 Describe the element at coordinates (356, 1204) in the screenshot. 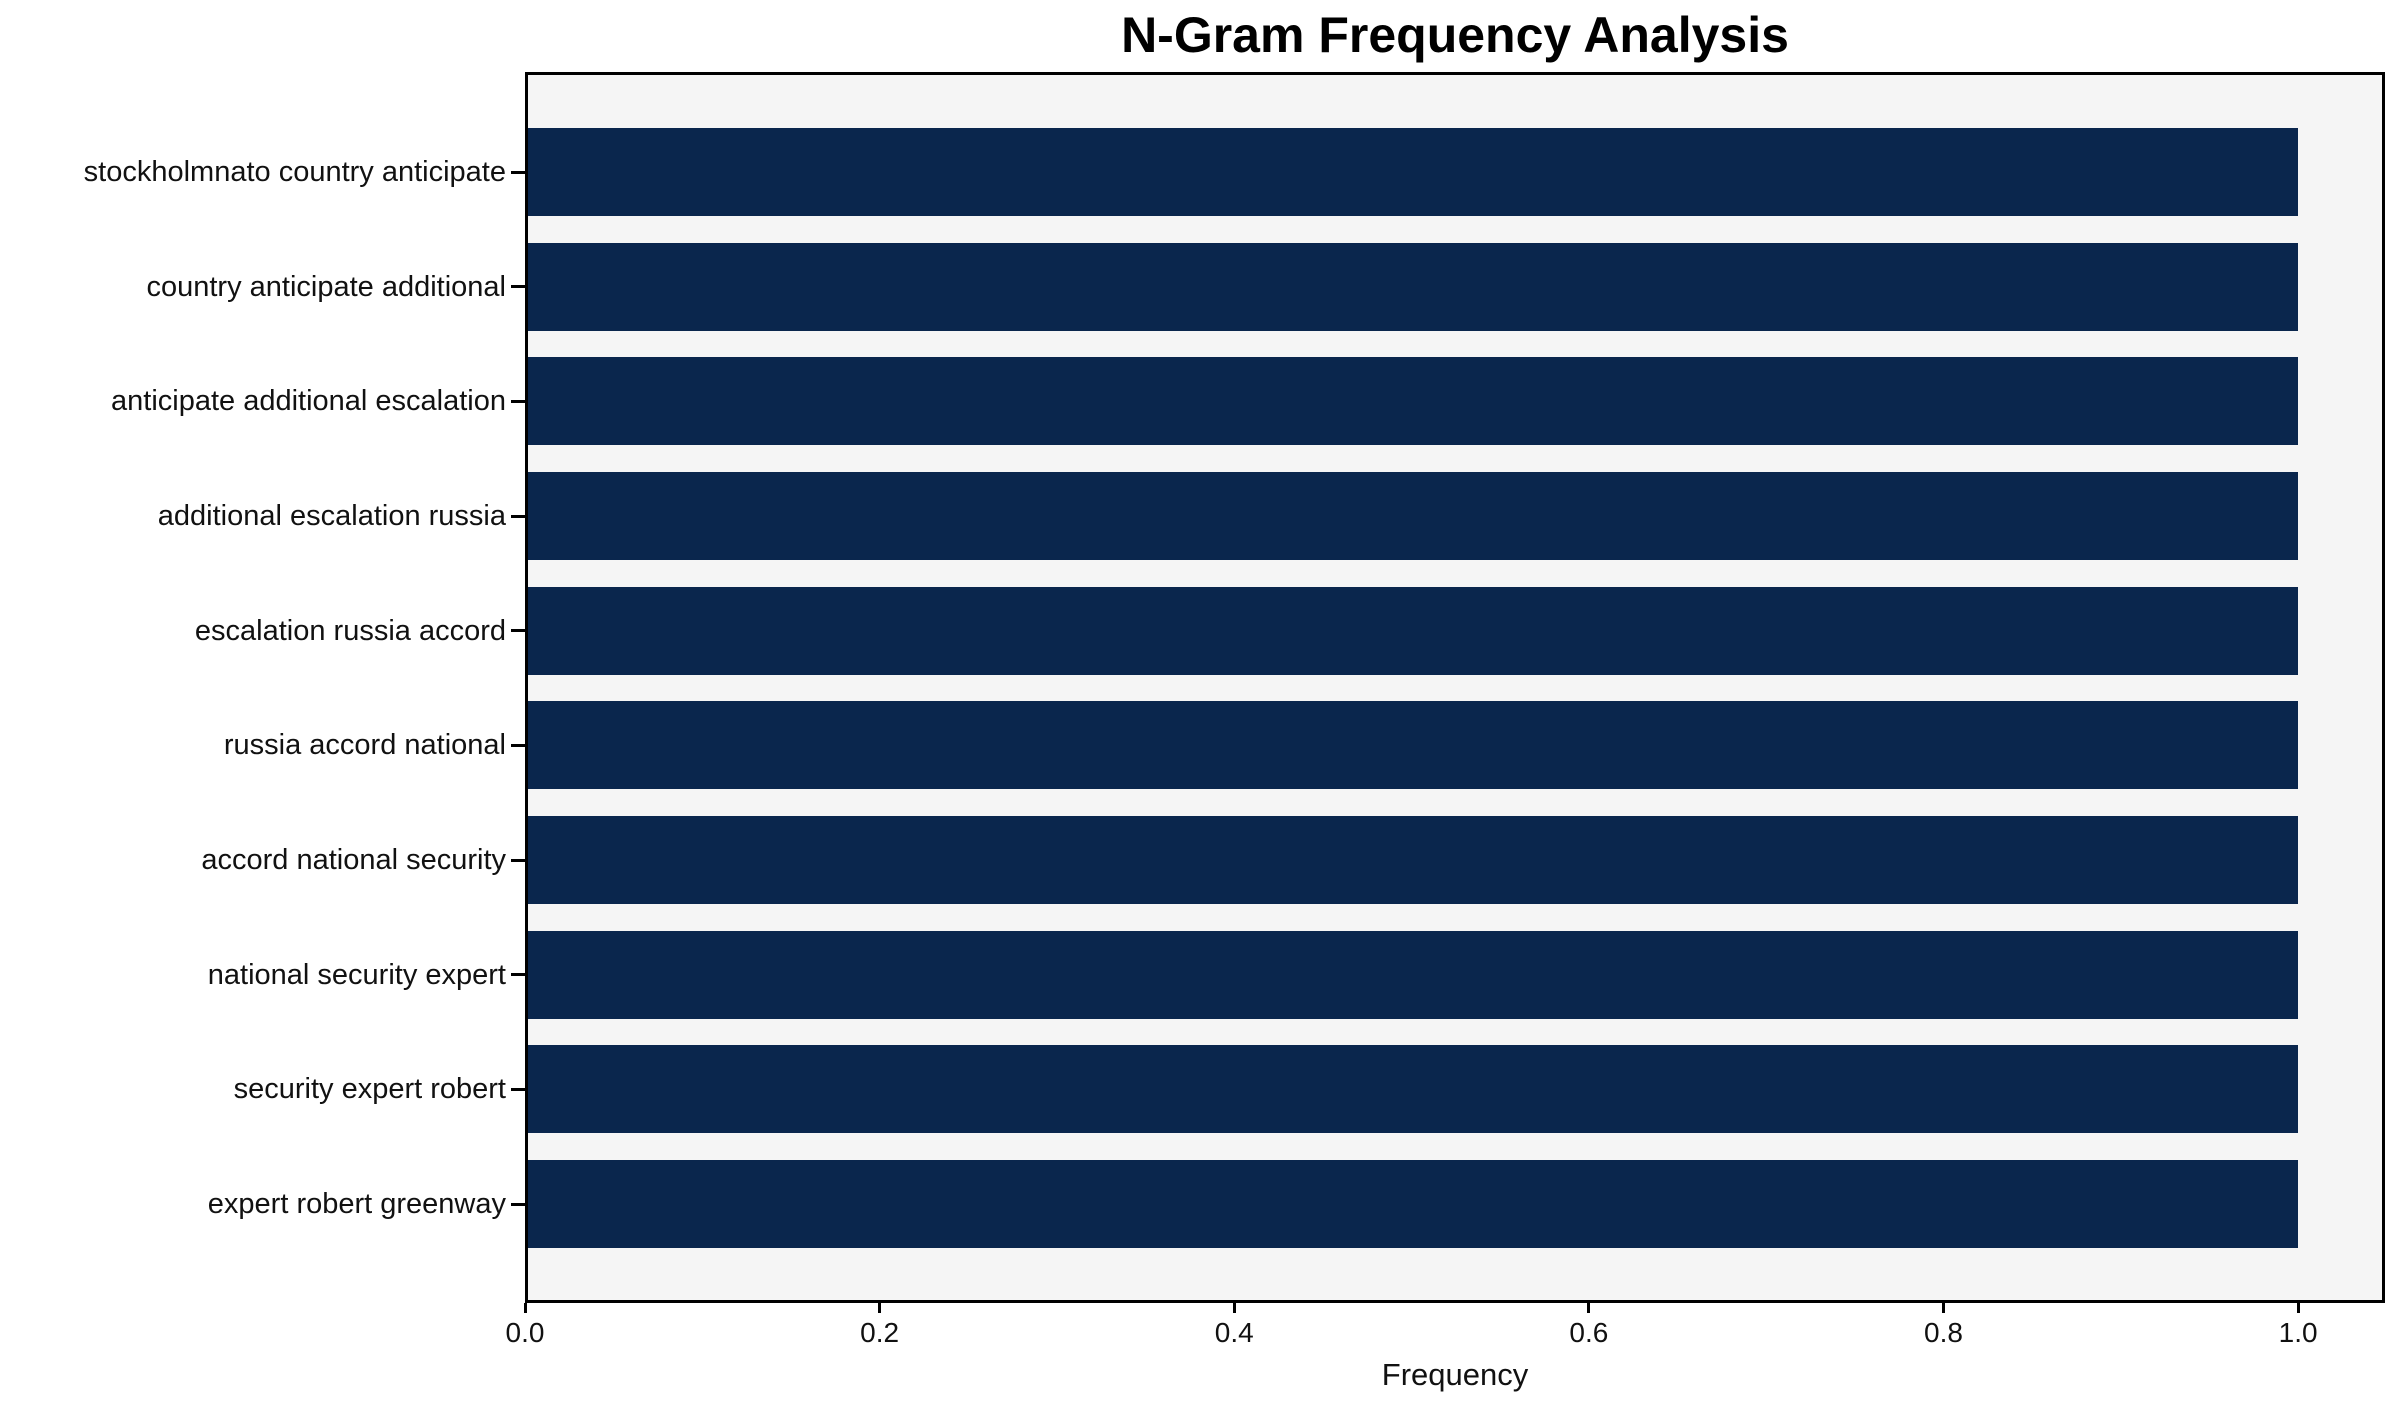

I see `y-tick-label: expert robert greenway` at that location.